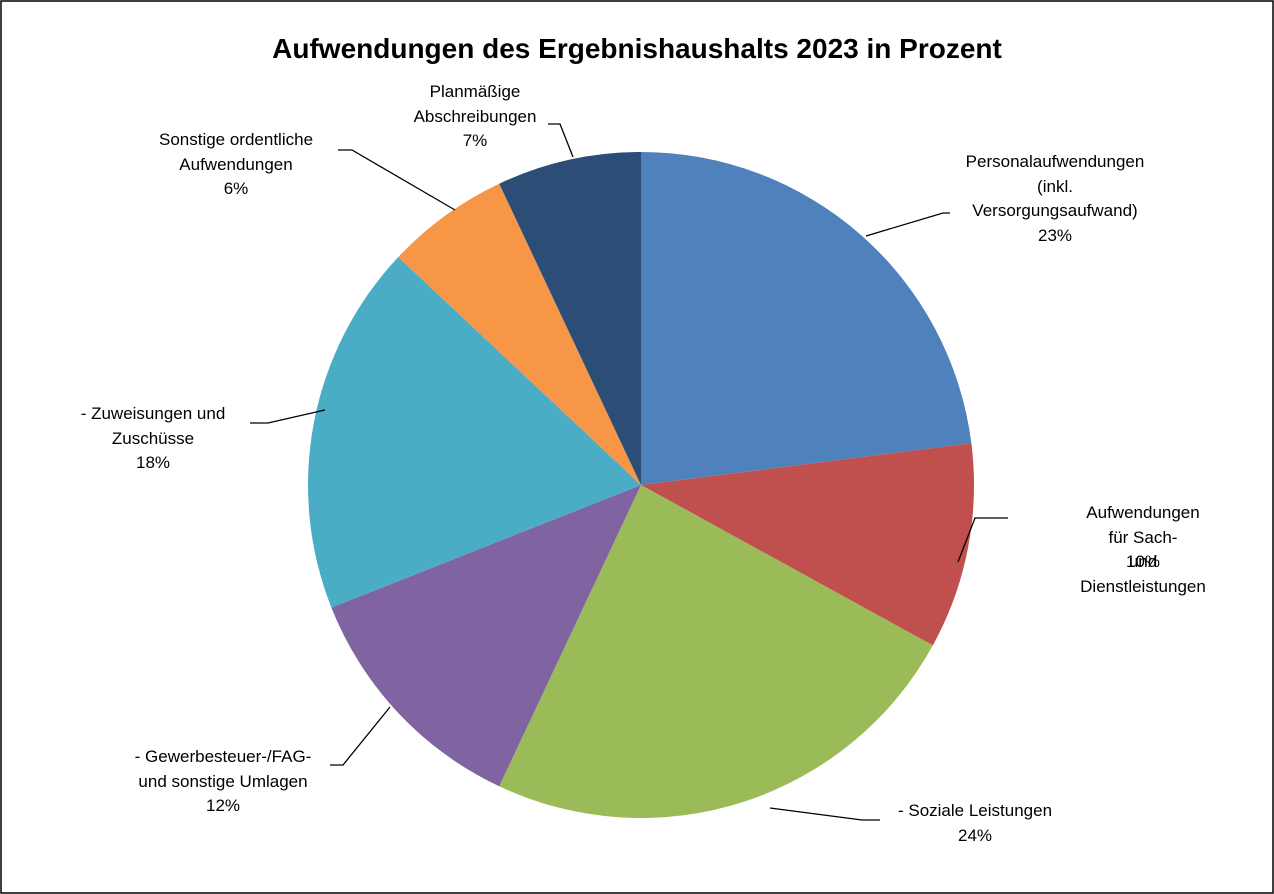 The height and width of the screenshot is (894, 1274). Describe the element at coordinates (1143, 561) in the screenshot. I see `value-label: 10%` at that location.